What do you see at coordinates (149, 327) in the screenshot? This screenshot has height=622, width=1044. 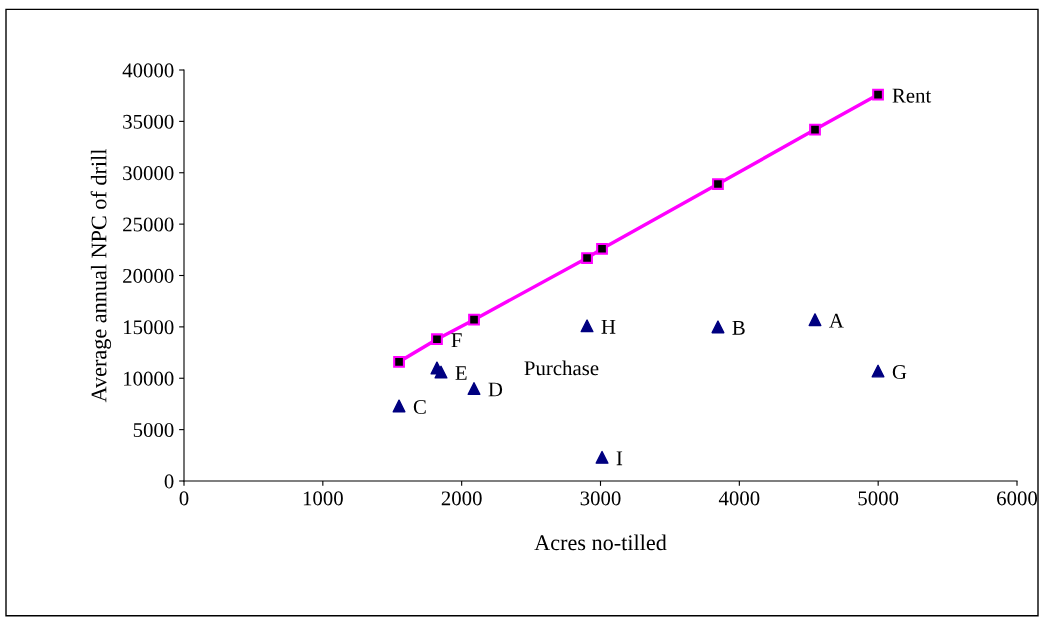 I see `y-tick-label: 15000` at bounding box center [149, 327].